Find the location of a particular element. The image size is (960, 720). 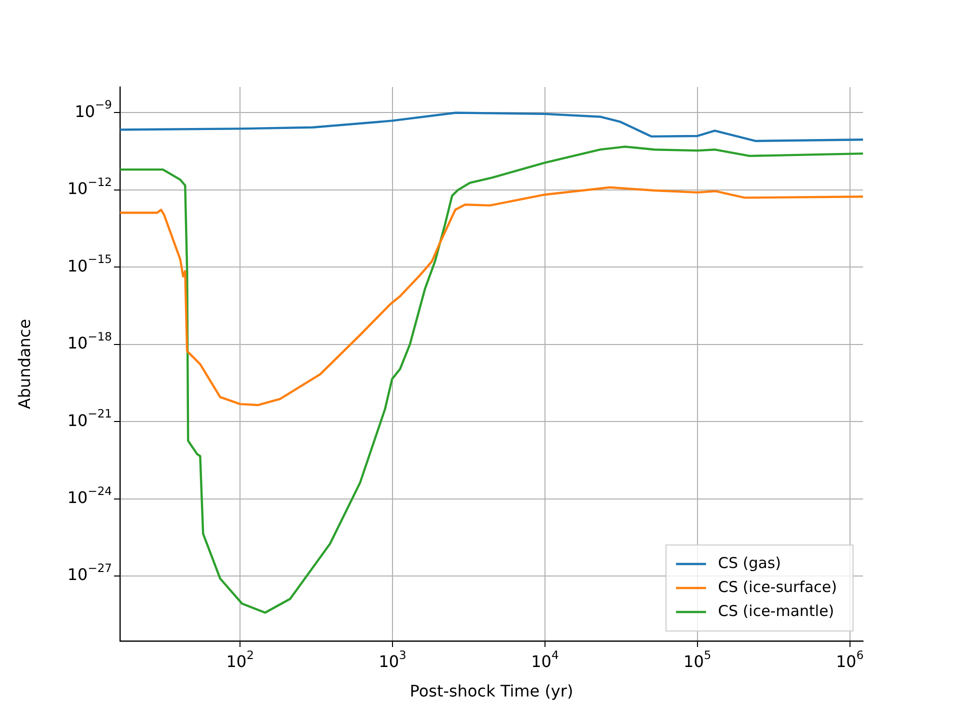

legend-label: CS (ice-mantle) is located at coordinates (776, 611).